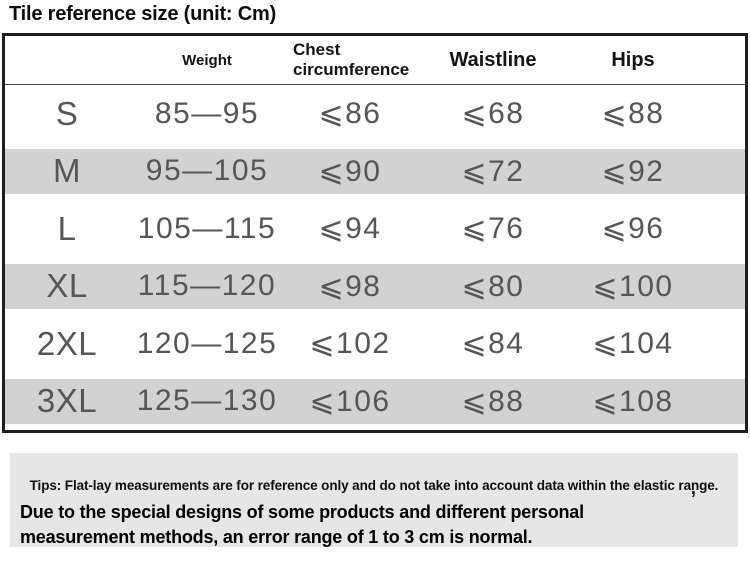 This screenshot has height=564, width=750. What do you see at coordinates (350, 229) in the screenshot?
I see `chest-value: ⩽94` at bounding box center [350, 229].